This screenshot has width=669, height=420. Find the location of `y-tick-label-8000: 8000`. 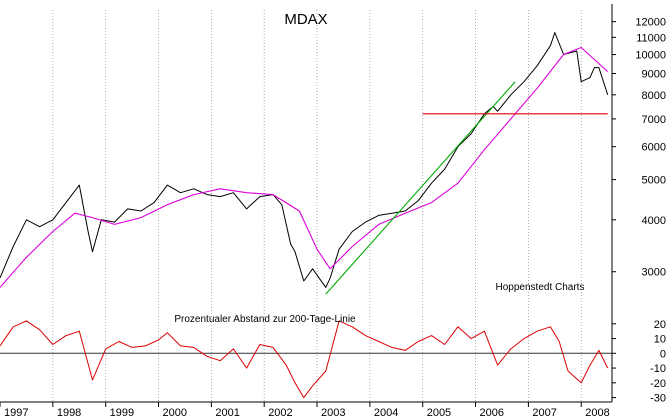

y-tick-label-8000: 8000 is located at coordinates (654, 96).